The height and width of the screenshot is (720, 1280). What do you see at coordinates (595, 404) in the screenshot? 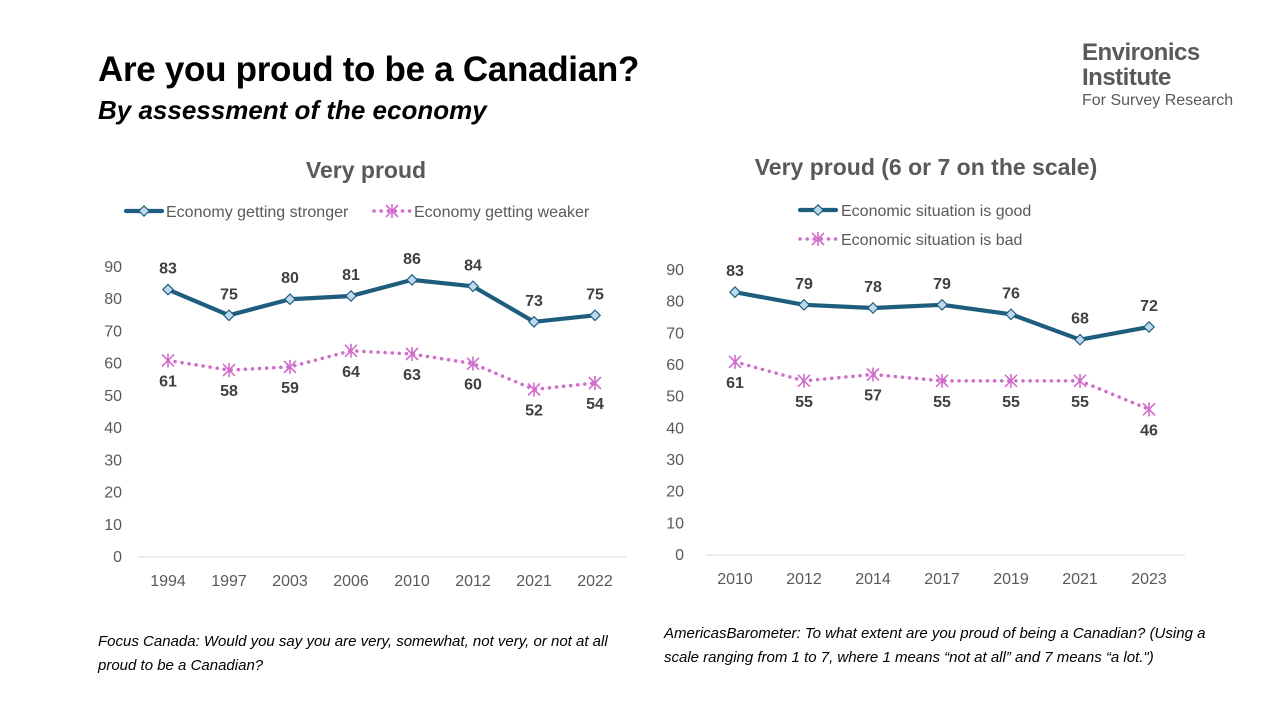
I see `chart-1-series-2-data-label: 54` at bounding box center [595, 404].